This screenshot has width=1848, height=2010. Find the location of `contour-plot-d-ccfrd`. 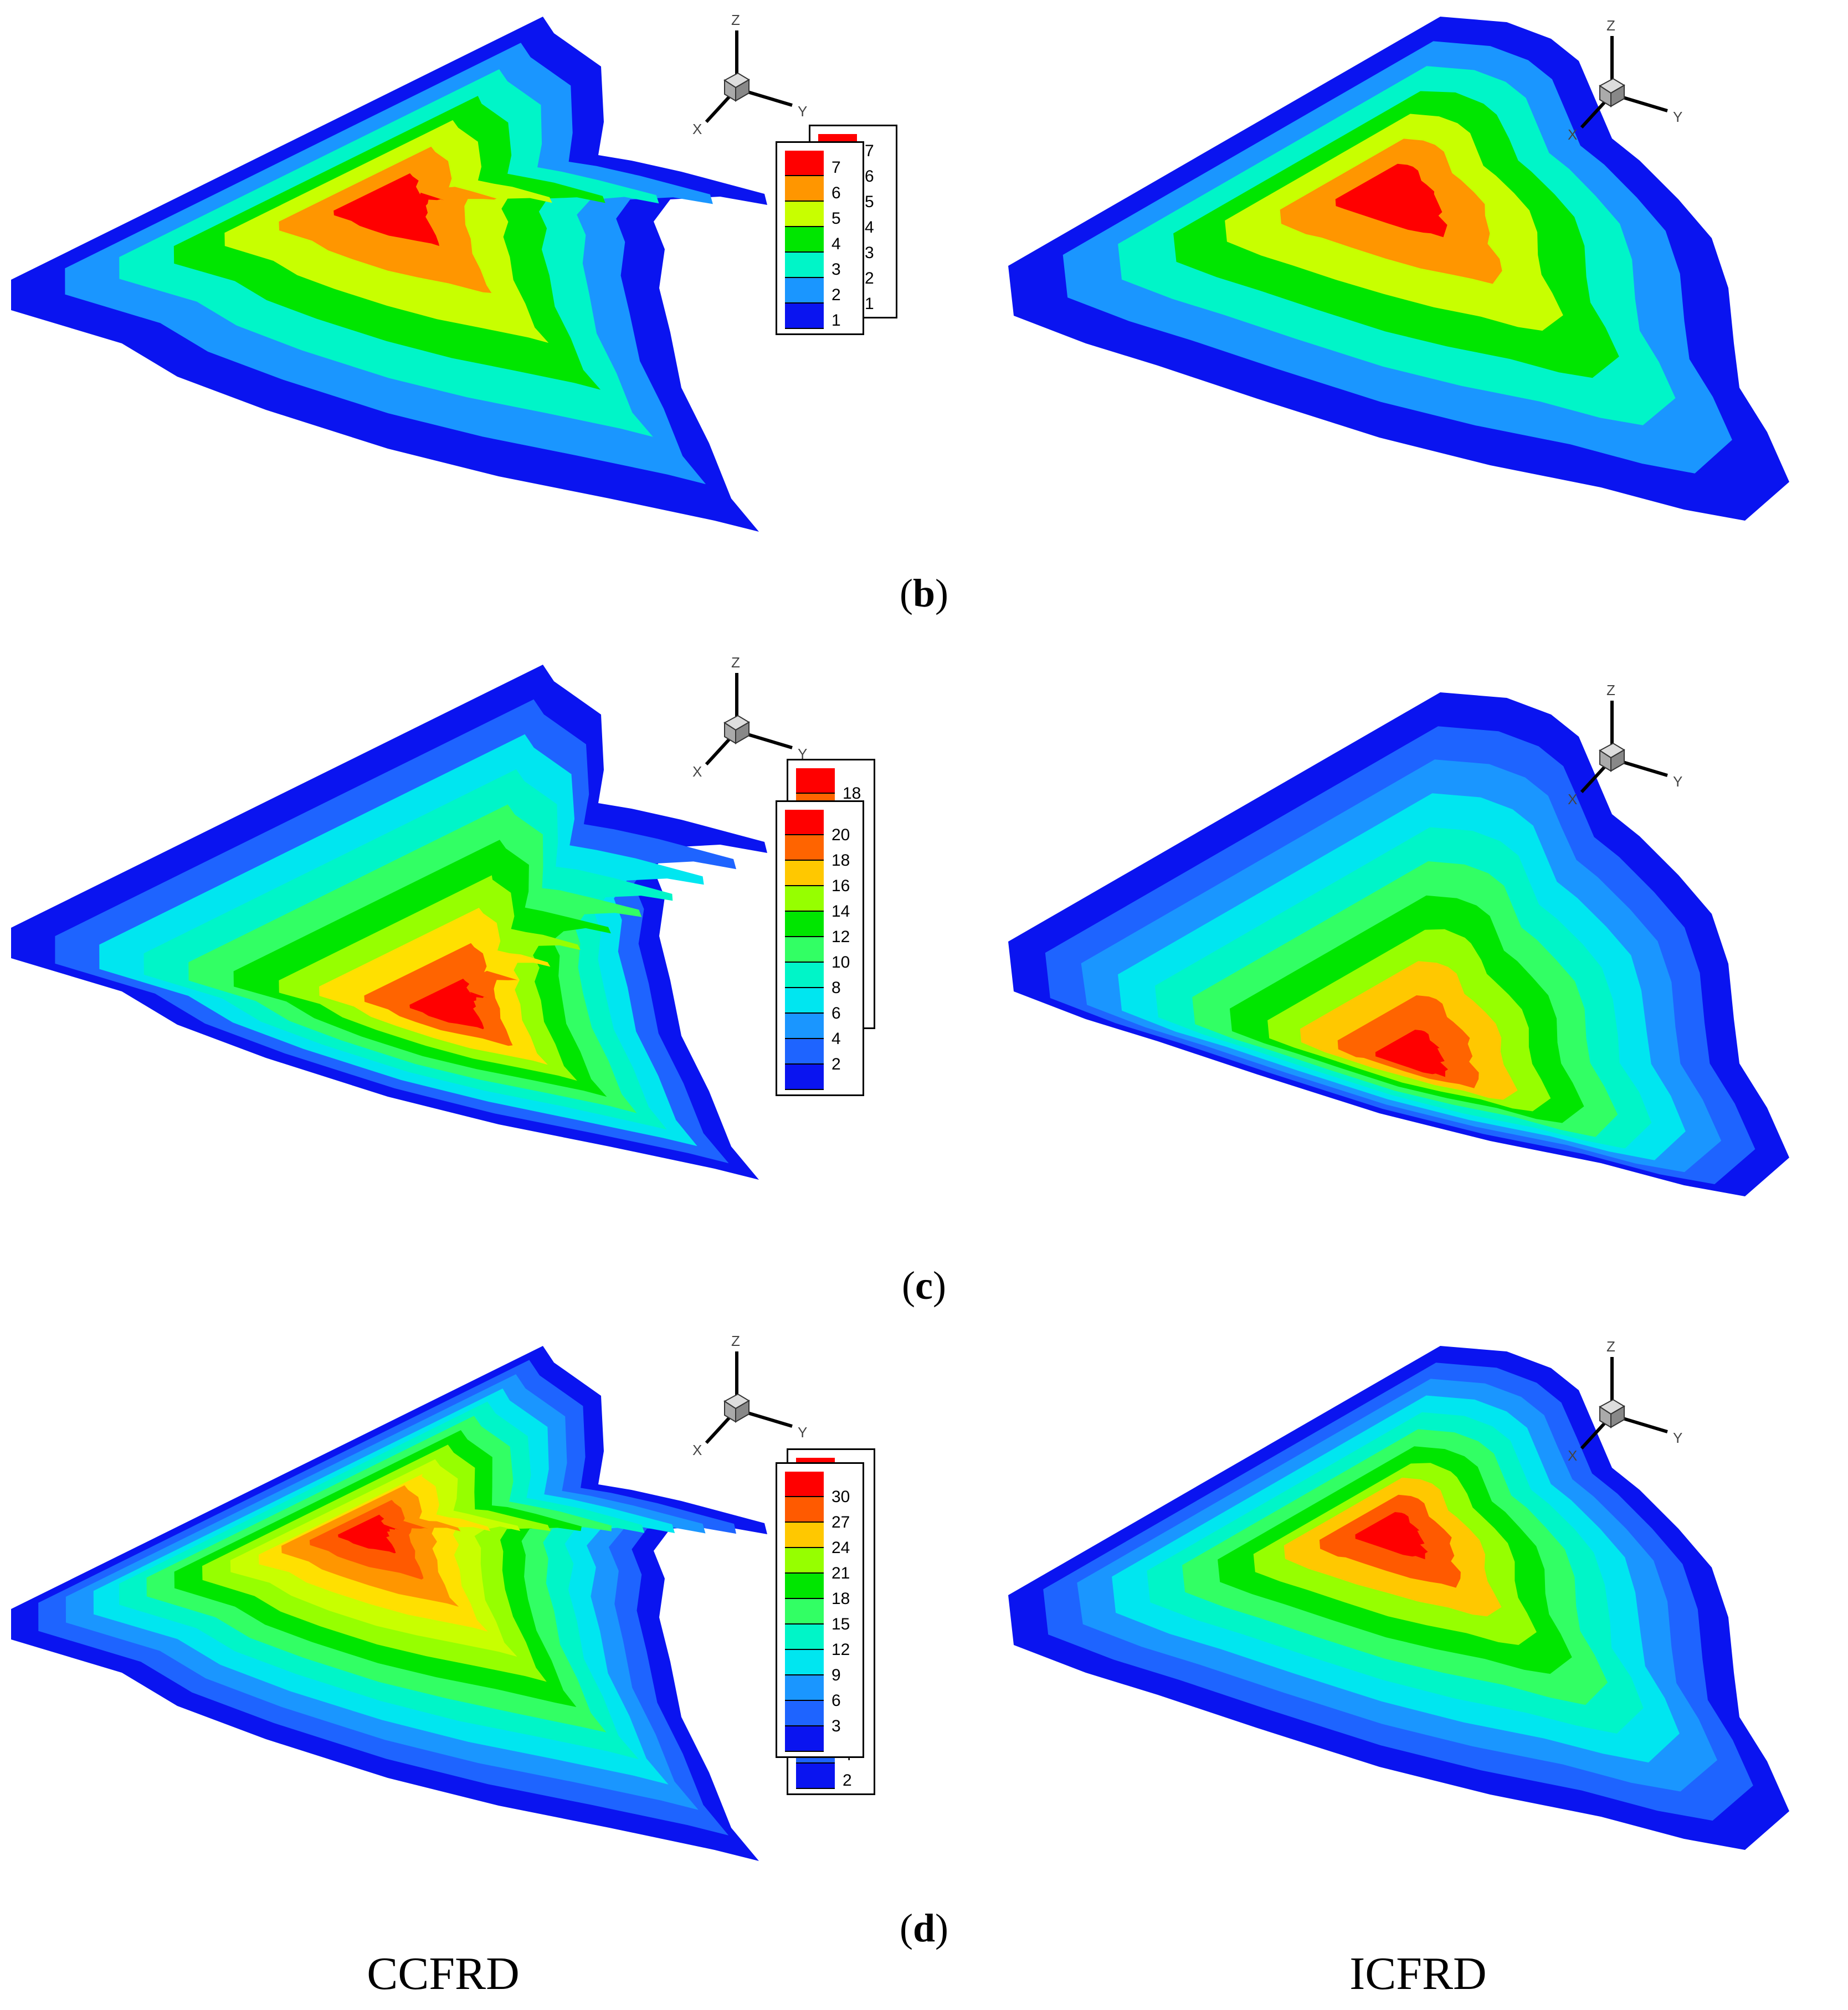

contour-plot-d-ccfrd is located at coordinates (389, 1604).